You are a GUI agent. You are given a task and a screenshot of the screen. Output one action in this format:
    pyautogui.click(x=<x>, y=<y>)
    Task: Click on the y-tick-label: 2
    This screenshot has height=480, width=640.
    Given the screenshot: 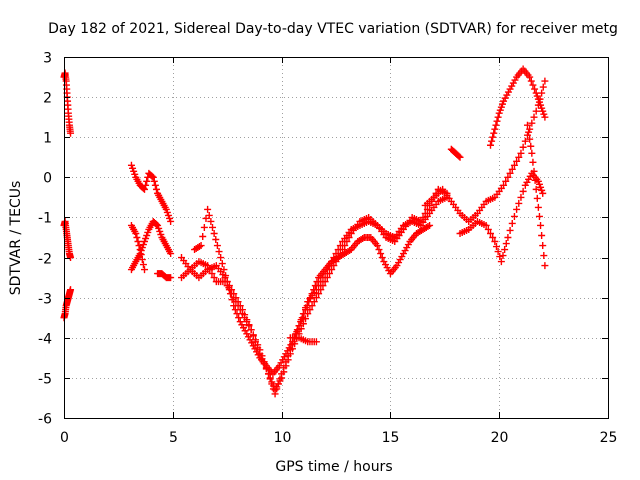 What is the action you would take?
    pyautogui.click(x=47, y=99)
    